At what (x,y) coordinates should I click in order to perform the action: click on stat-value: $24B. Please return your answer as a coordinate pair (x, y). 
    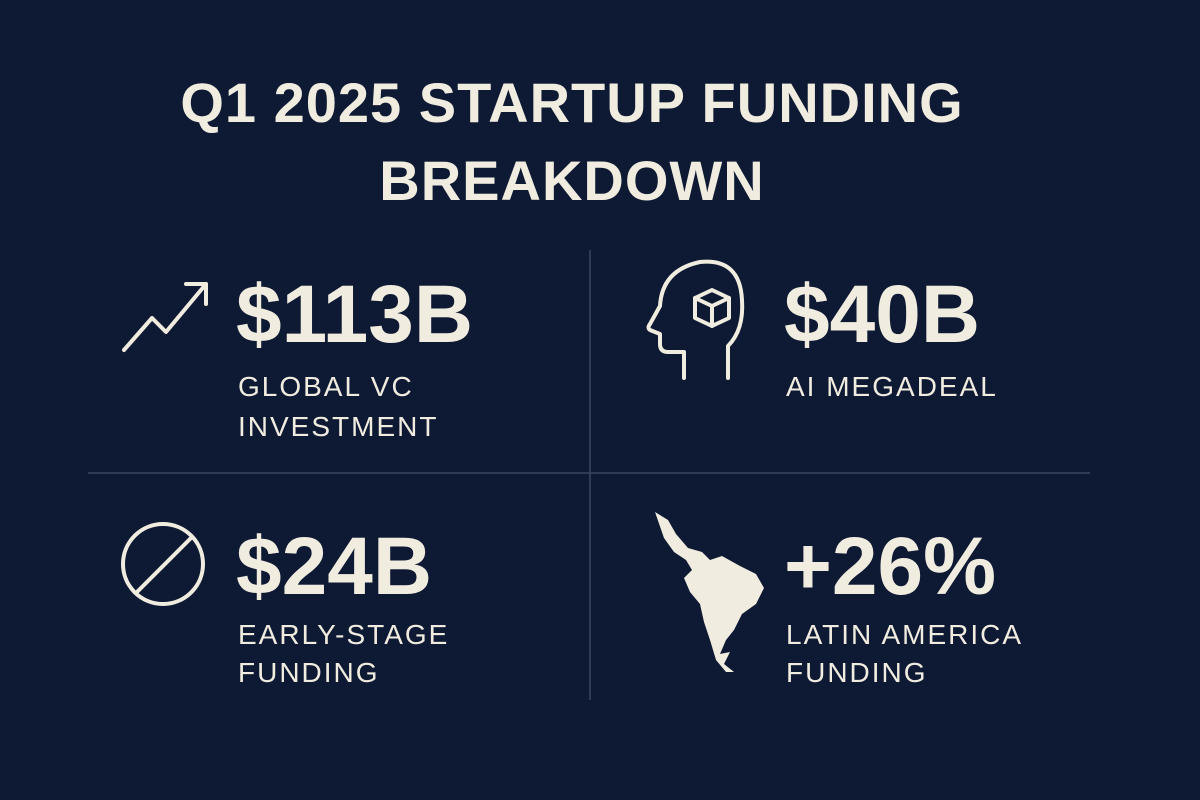
    Looking at the image, I should click on (334, 566).